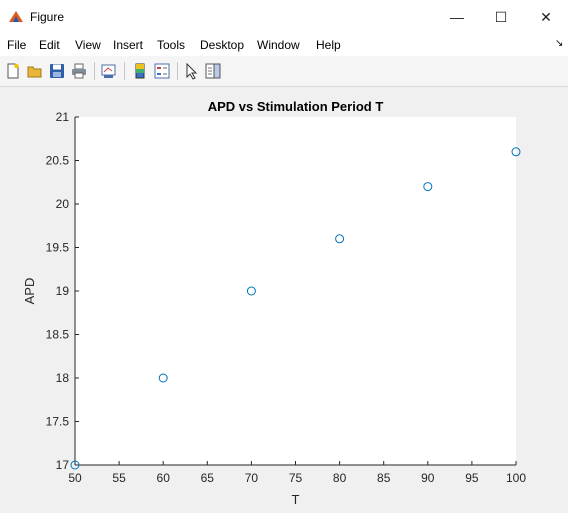 The width and height of the screenshot is (568, 513). Describe the element at coordinates (58, 248) in the screenshot. I see `y-tick-label: 19.5` at that location.